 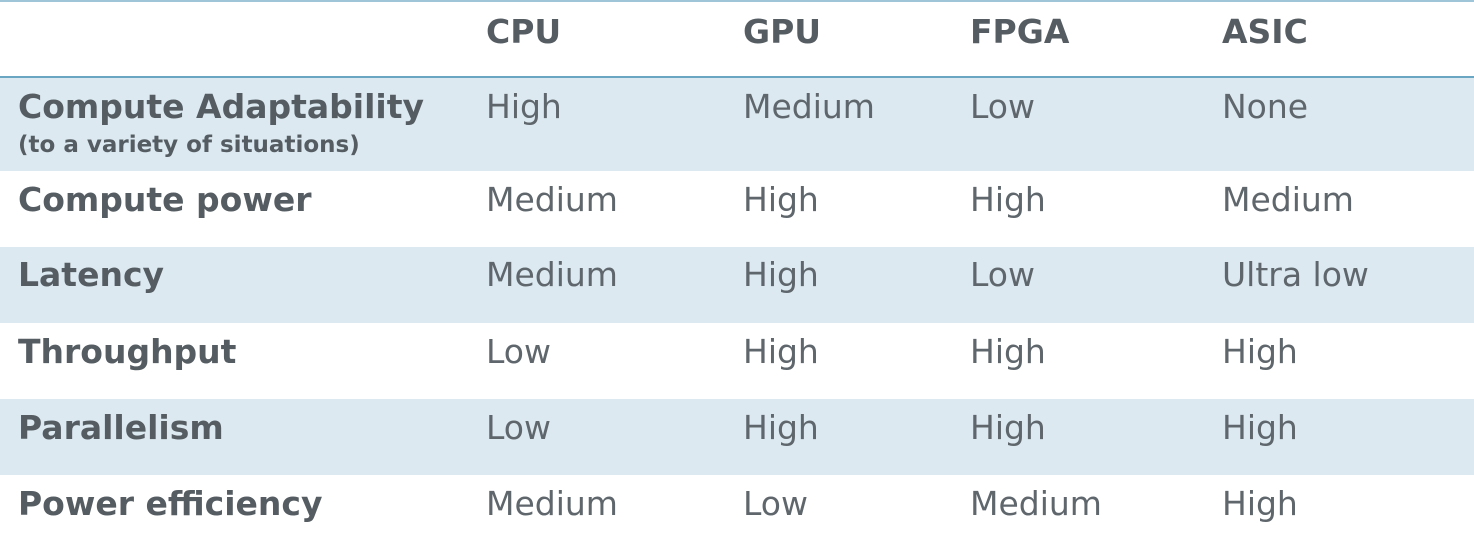 What do you see at coordinates (1020, 31) in the screenshot?
I see `column-header-fpga: FPGA` at bounding box center [1020, 31].